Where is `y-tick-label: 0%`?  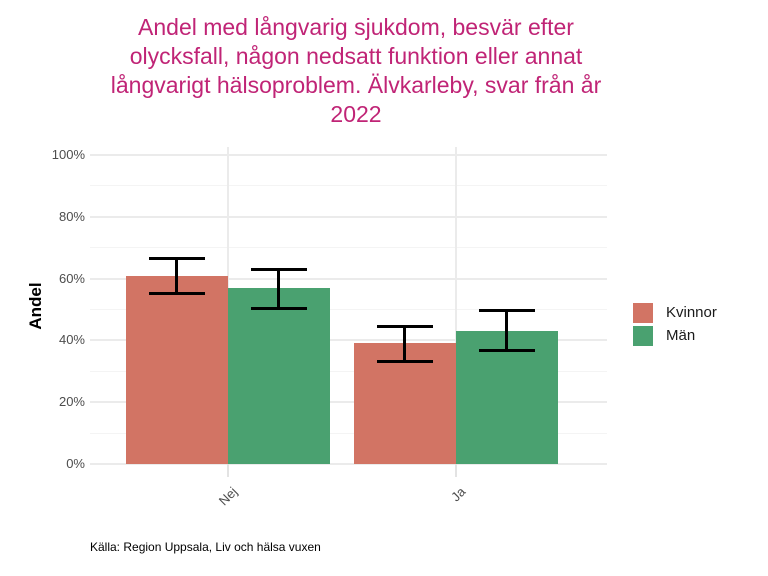
y-tick-label: 0% is located at coordinates (75, 463).